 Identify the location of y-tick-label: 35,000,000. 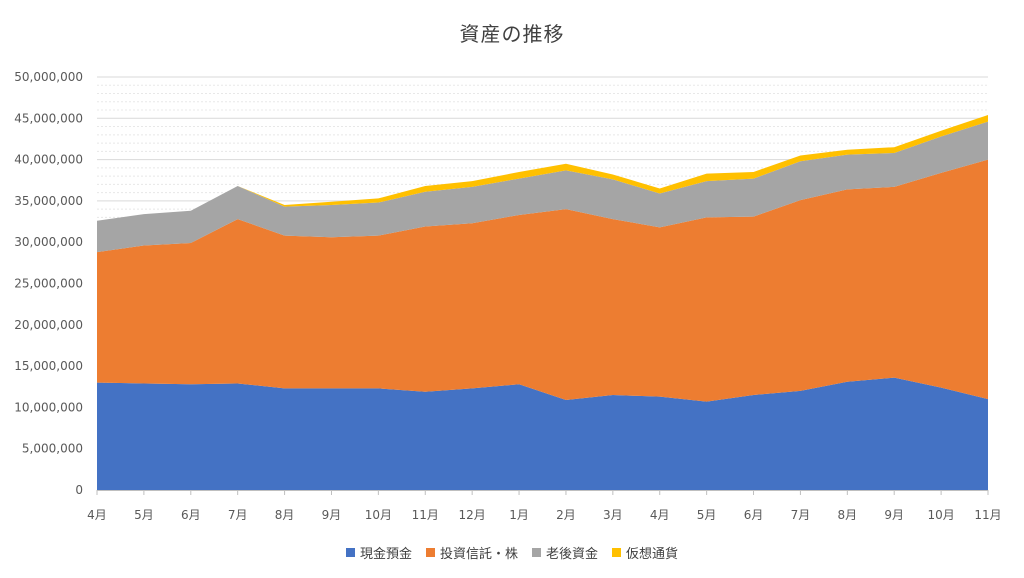
(48, 201).